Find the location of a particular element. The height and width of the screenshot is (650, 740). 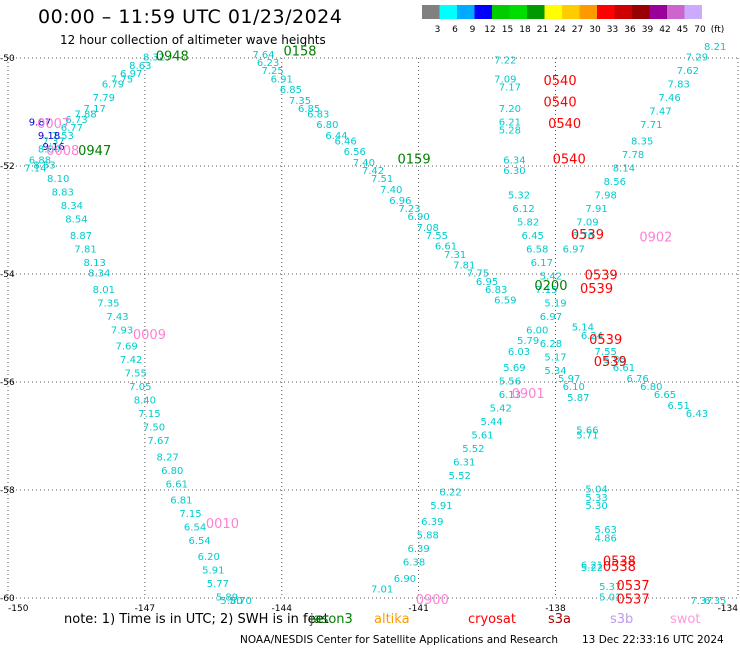

wave-height-point: 7.35 is located at coordinates (300, 101).